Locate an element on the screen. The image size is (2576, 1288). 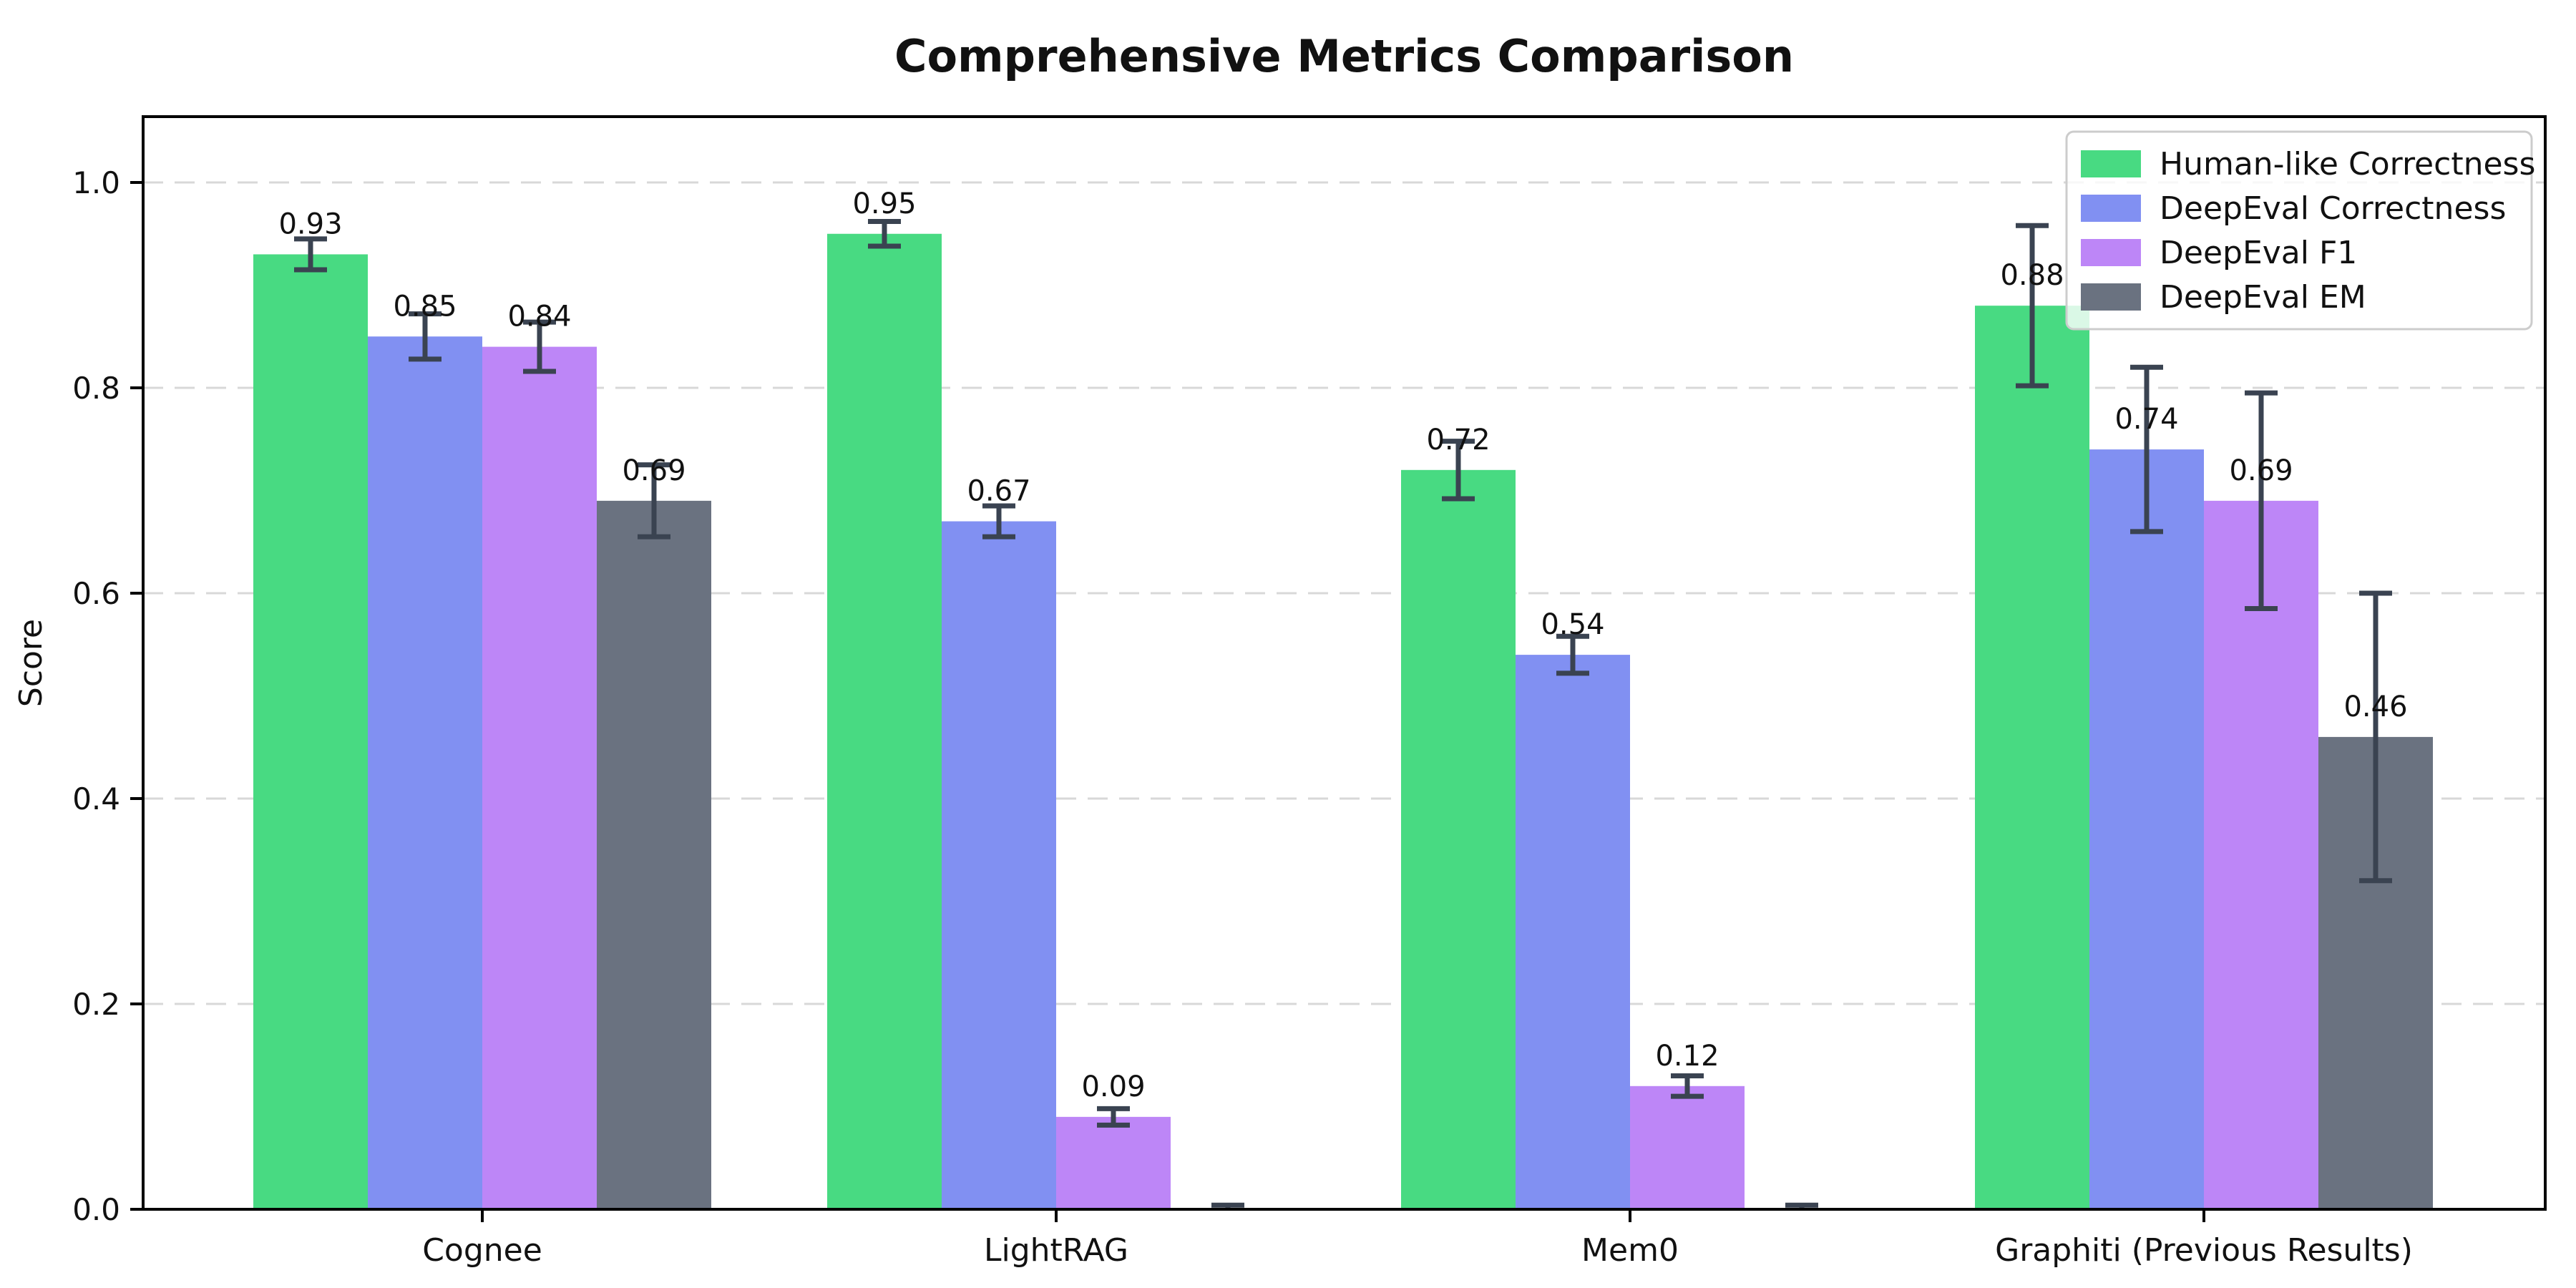
legend-label: DeepEval EM is located at coordinates (2263, 297).